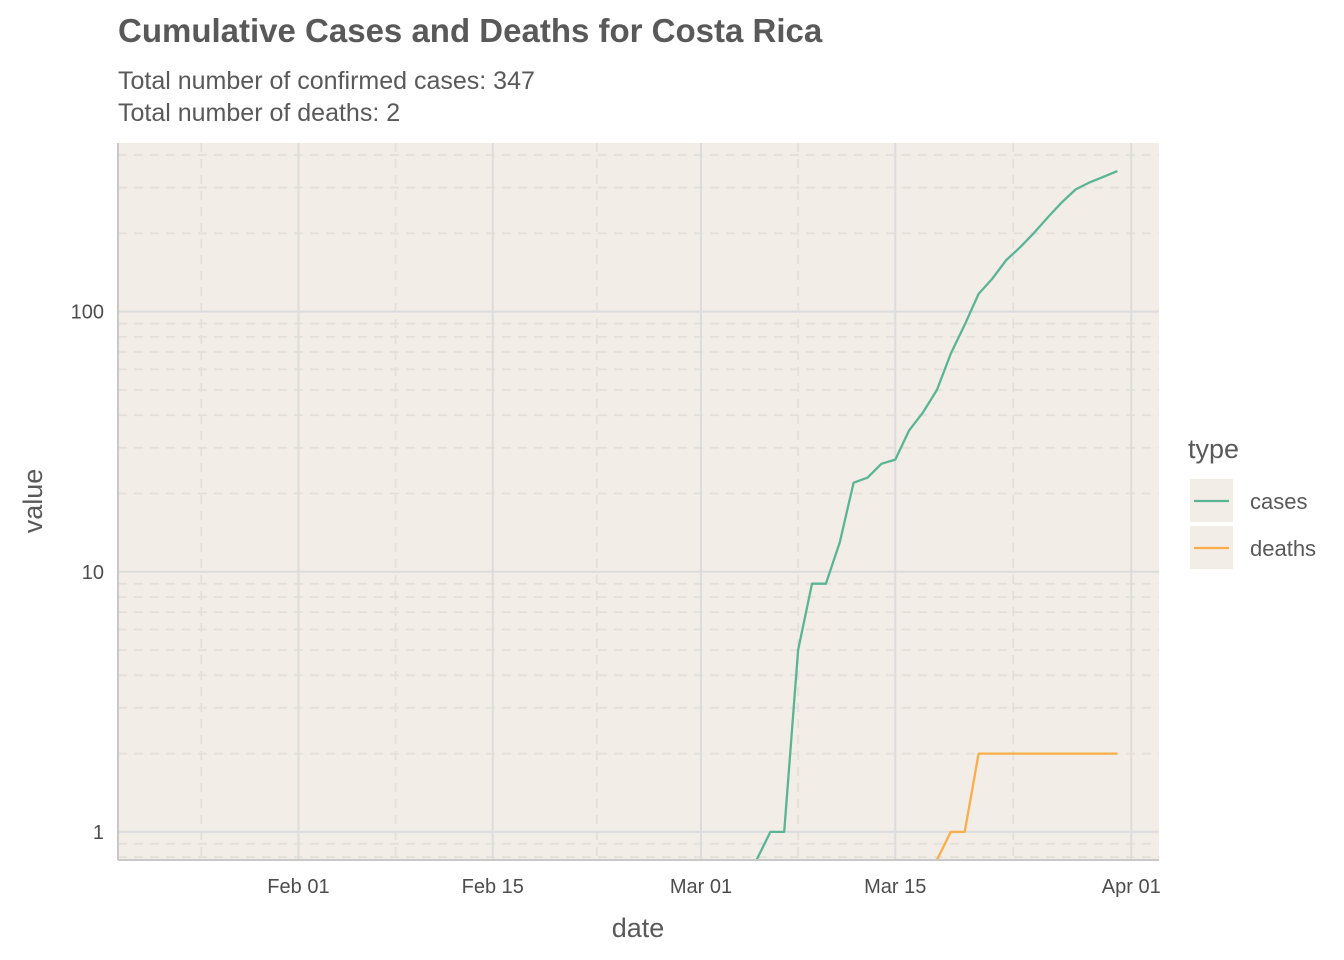 The width and height of the screenshot is (1344, 960). What do you see at coordinates (1283, 548) in the screenshot?
I see `legend-label-deaths: deaths` at bounding box center [1283, 548].